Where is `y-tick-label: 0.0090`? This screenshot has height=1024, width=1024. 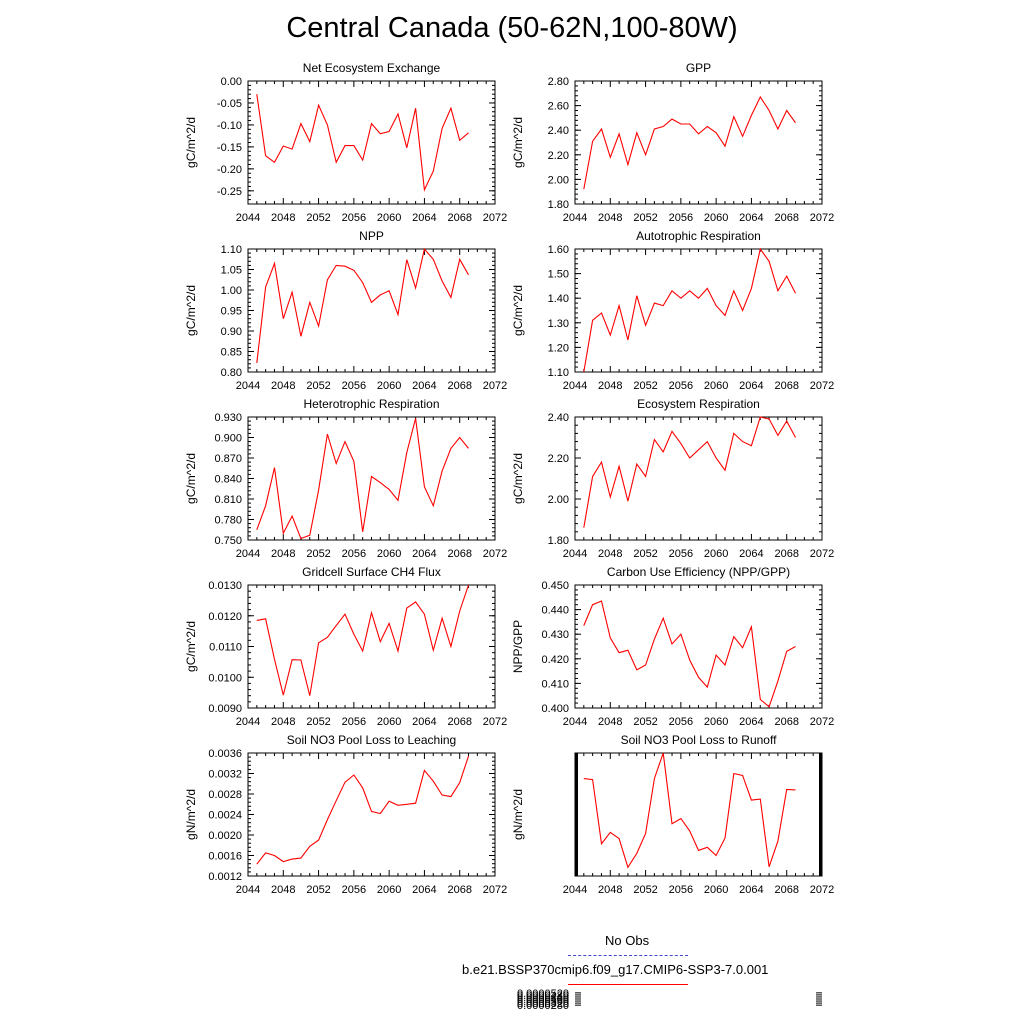
y-tick-label: 0.0090 is located at coordinates (225, 709).